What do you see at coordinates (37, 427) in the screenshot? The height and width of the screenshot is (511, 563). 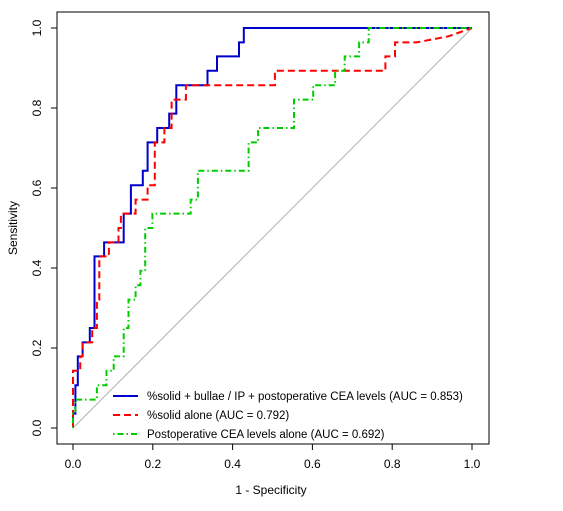 I see `y-tick-label: 0.0` at bounding box center [37, 427].